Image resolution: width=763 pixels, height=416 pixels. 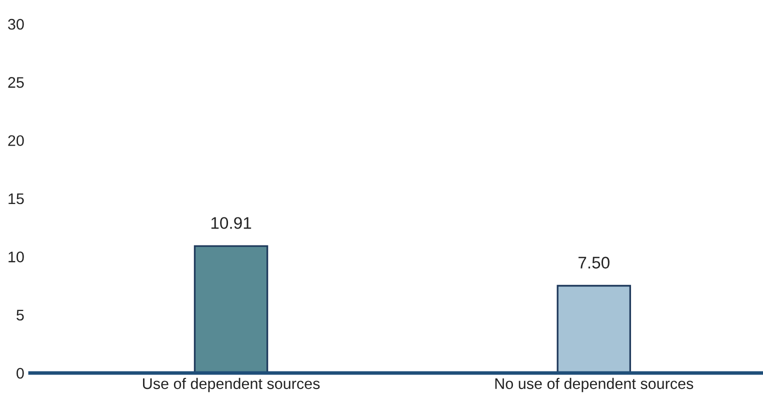 What do you see at coordinates (16, 140) in the screenshot?
I see `y-tick-label: 20` at bounding box center [16, 140].